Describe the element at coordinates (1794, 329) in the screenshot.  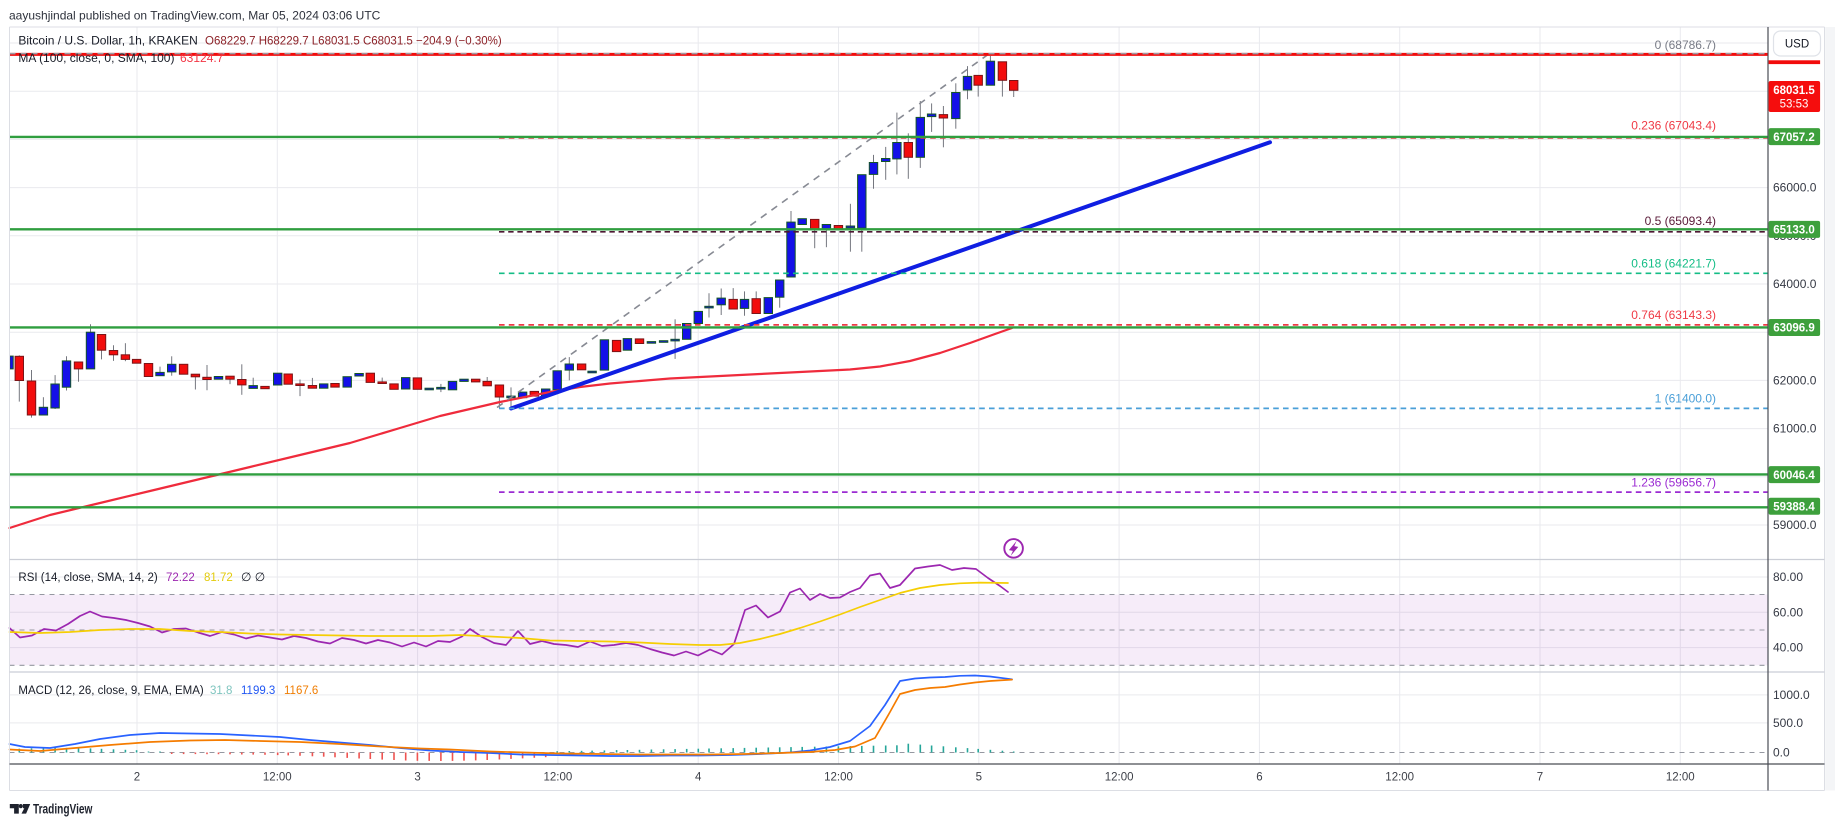
I see `svg-text: 63096.9` at that location.